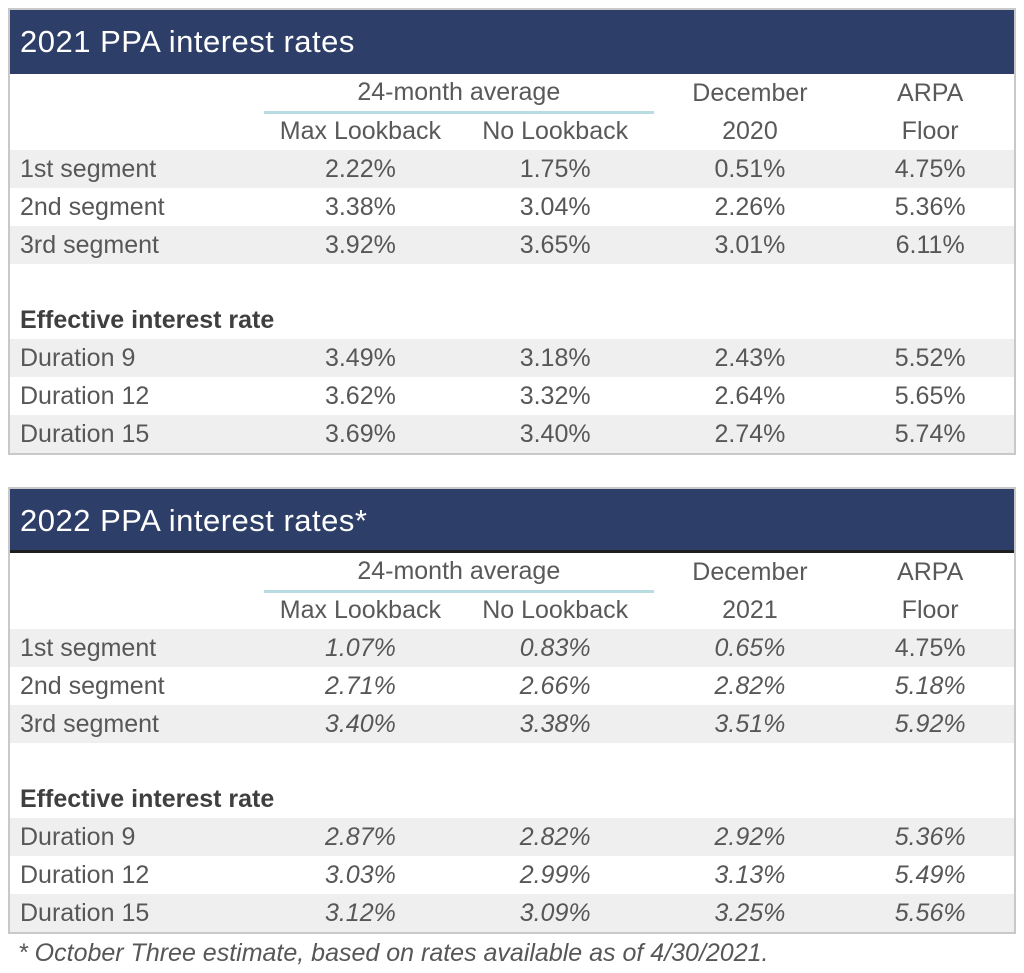 The image size is (1024, 973). I want to click on value-cell: 2.99%, so click(555, 874).